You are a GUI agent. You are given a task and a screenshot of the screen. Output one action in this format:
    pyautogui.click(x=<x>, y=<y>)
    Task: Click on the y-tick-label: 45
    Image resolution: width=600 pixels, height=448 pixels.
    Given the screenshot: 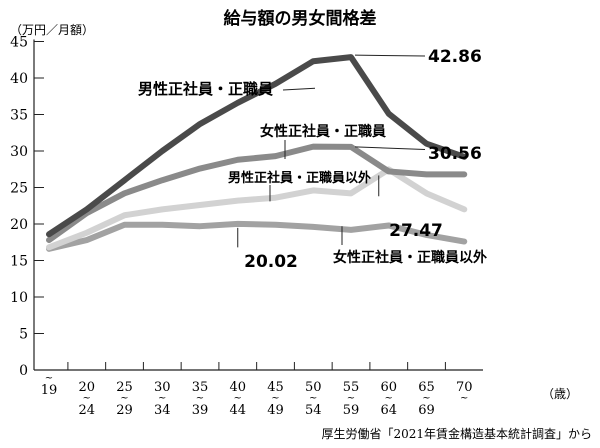 What is the action you would take?
    pyautogui.click(x=19, y=43)
    